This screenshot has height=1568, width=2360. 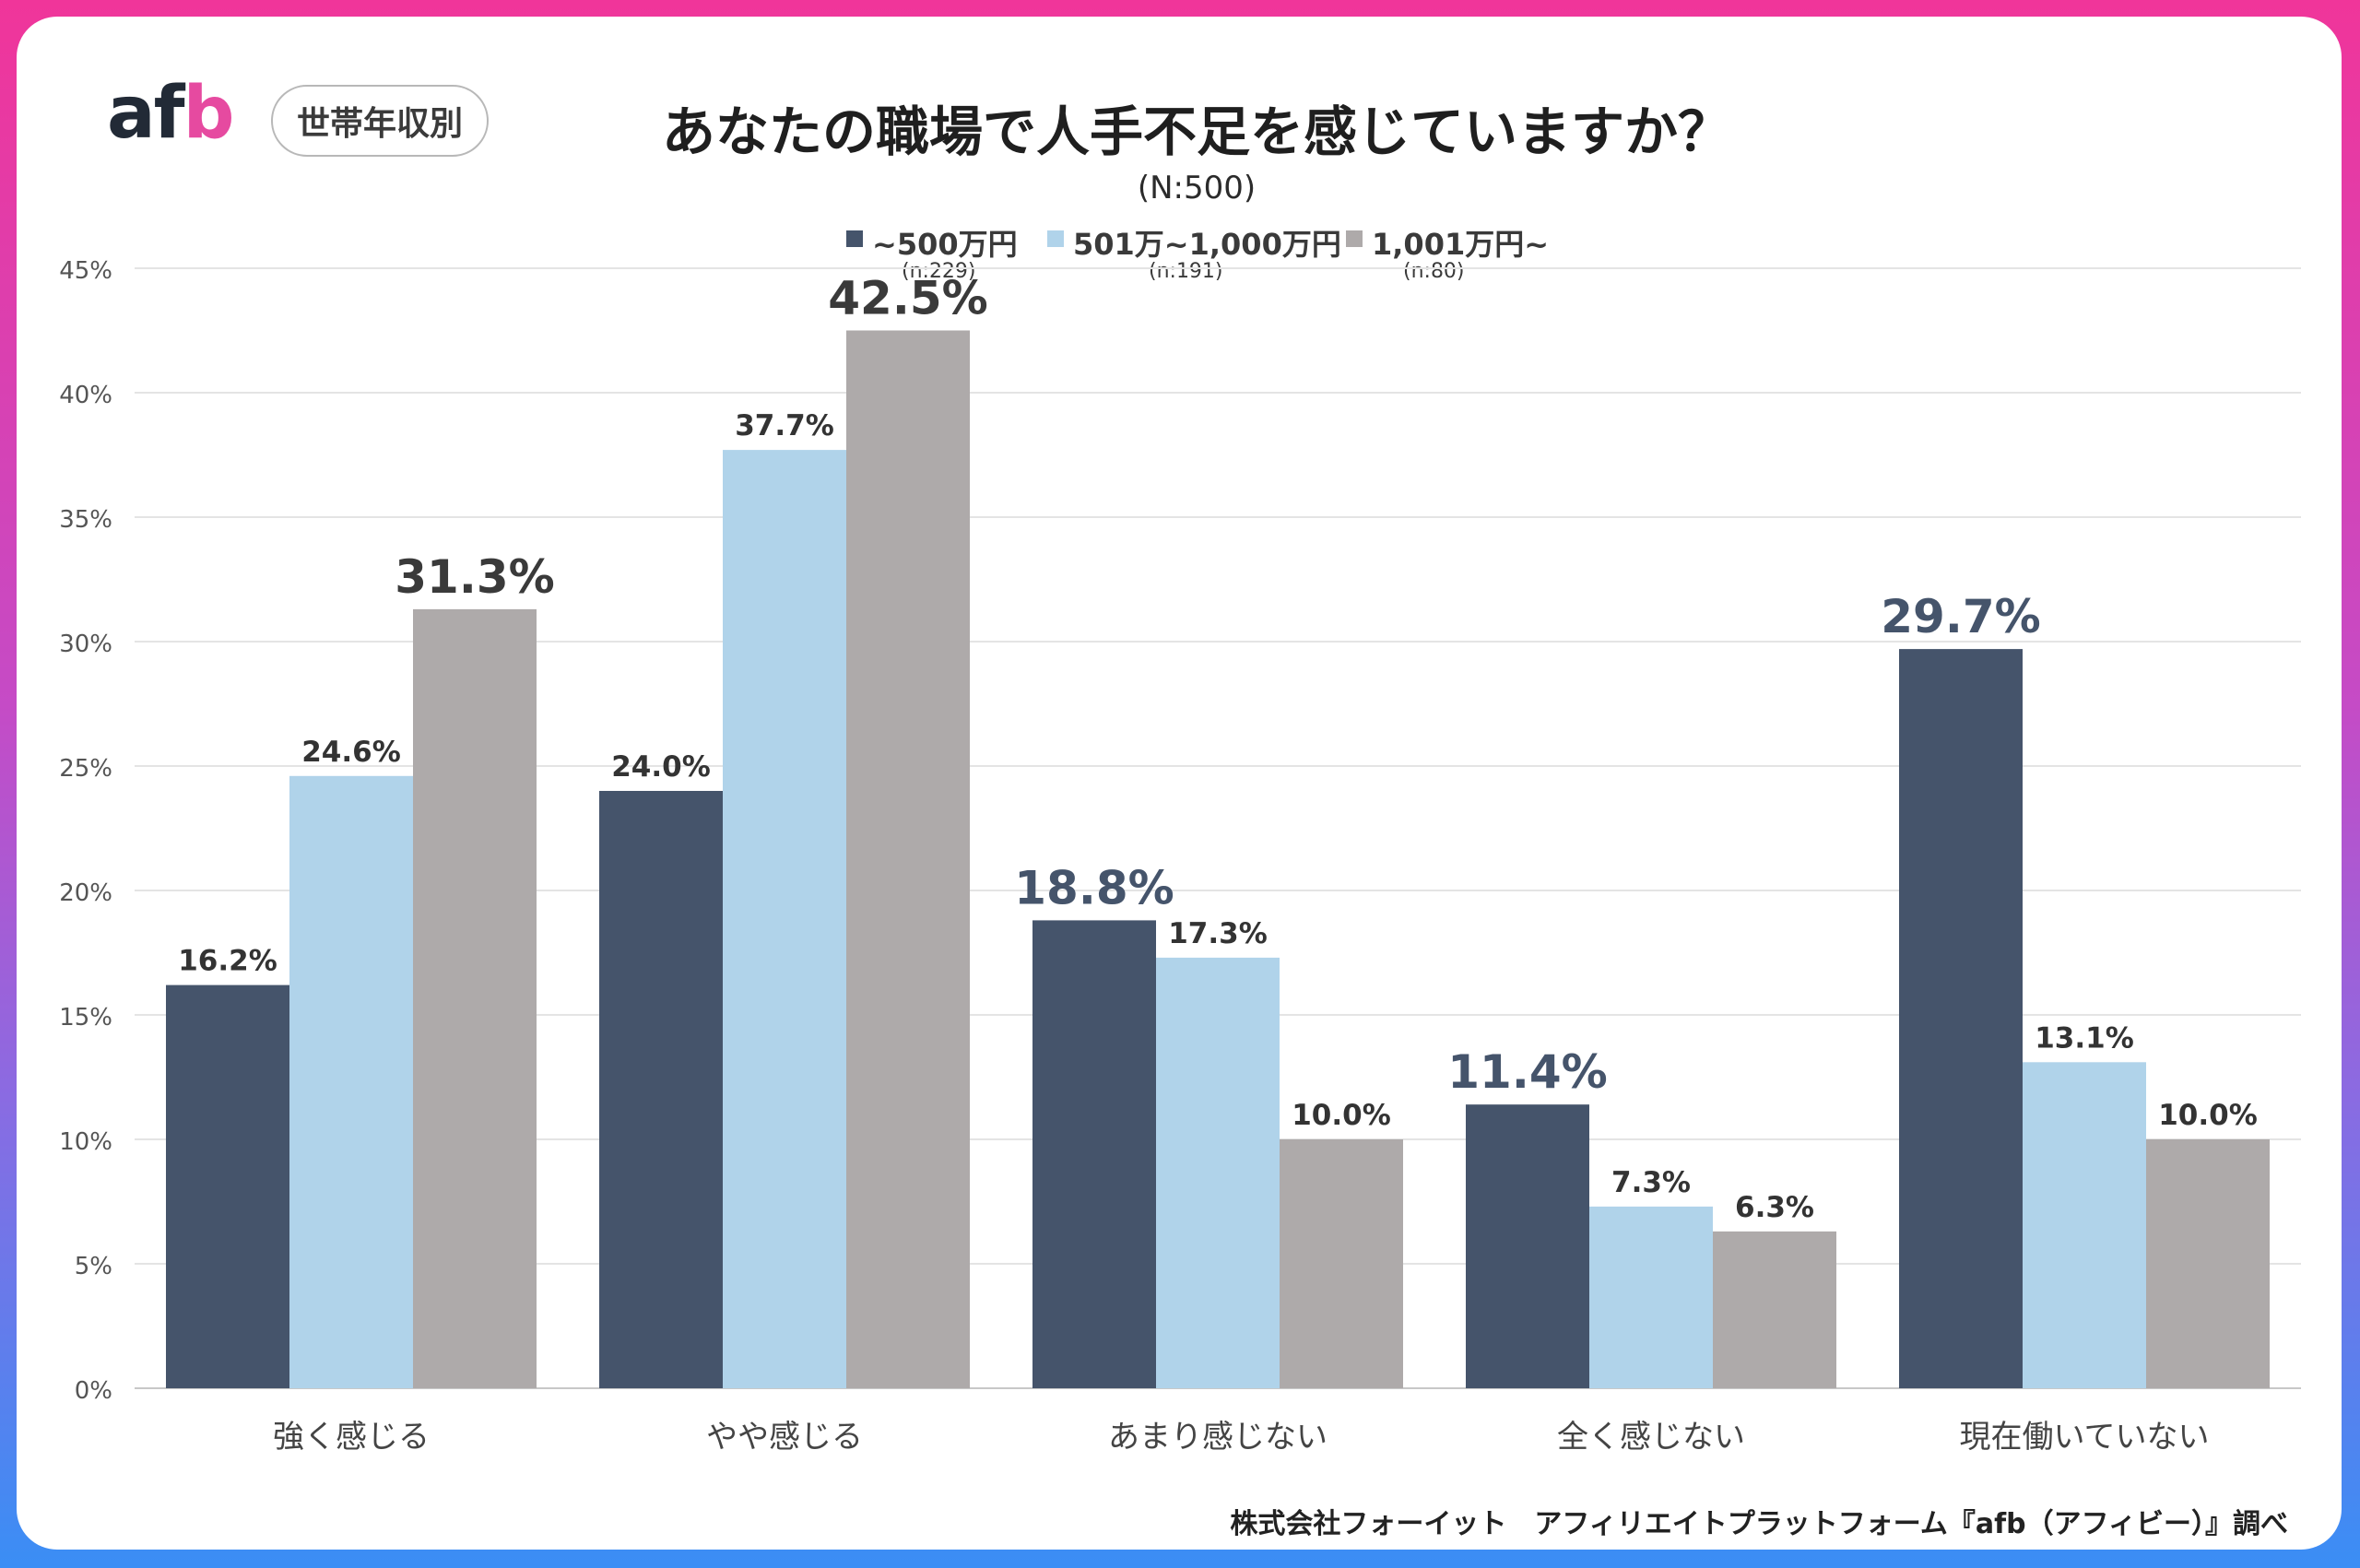 I want to click on x-tick-label: 全く感じない, so click(x=1651, y=1438).